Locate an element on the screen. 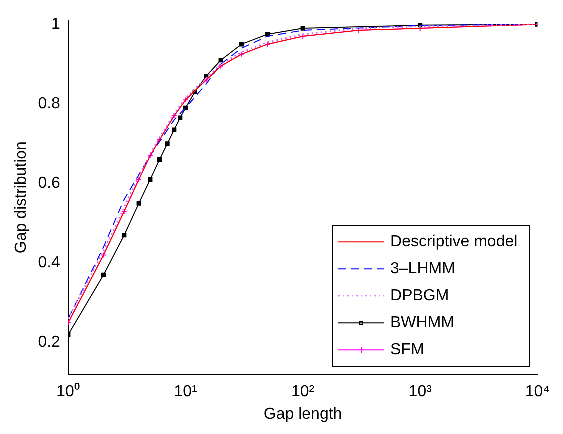 The height and width of the screenshot is (434, 563). x-tick-label: 10¹ is located at coordinates (186, 392).